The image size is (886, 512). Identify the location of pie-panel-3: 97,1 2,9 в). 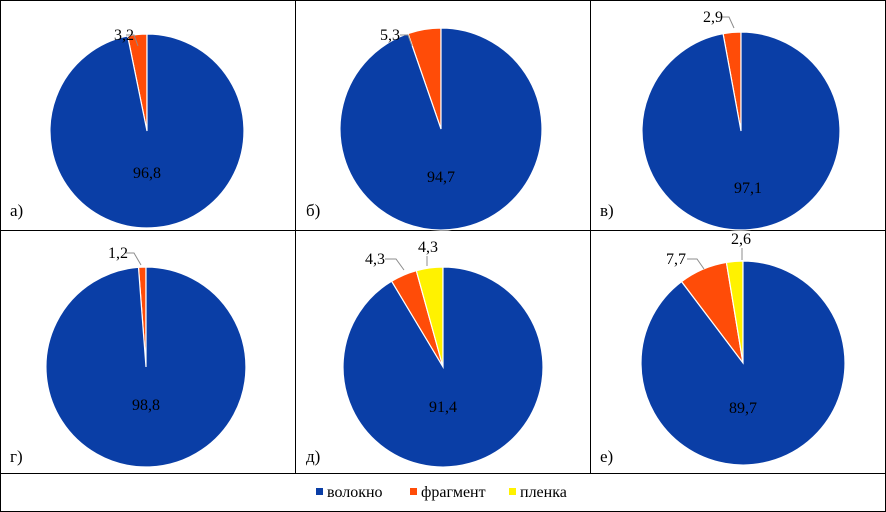
(720, 120).